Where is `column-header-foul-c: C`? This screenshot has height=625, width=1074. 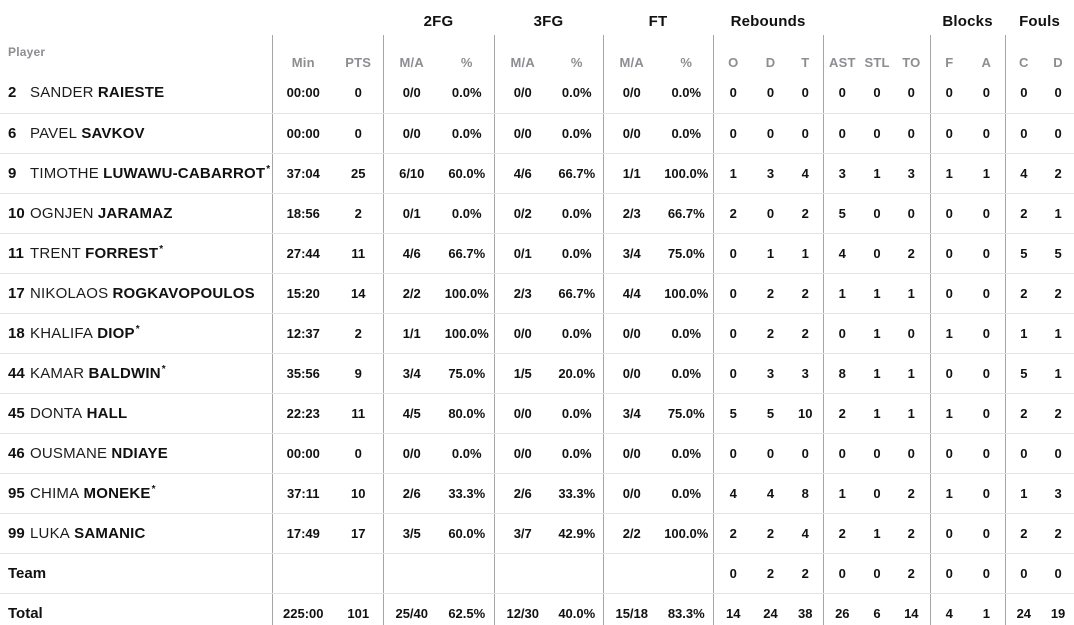
column-header-foul-c: C is located at coordinates (1023, 54).